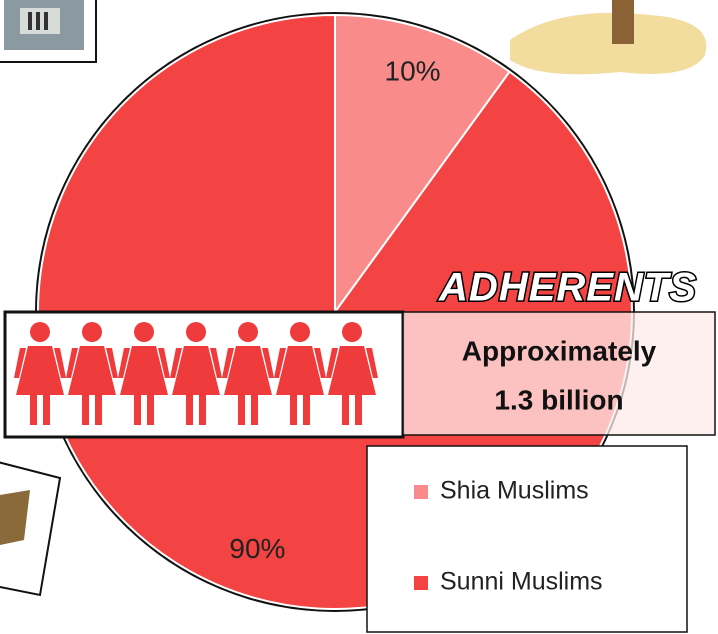 The width and height of the screenshot is (718, 634). What do you see at coordinates (608, 37) in the screenshot?
I see `sand-icon` at bounding box center [608, 37].